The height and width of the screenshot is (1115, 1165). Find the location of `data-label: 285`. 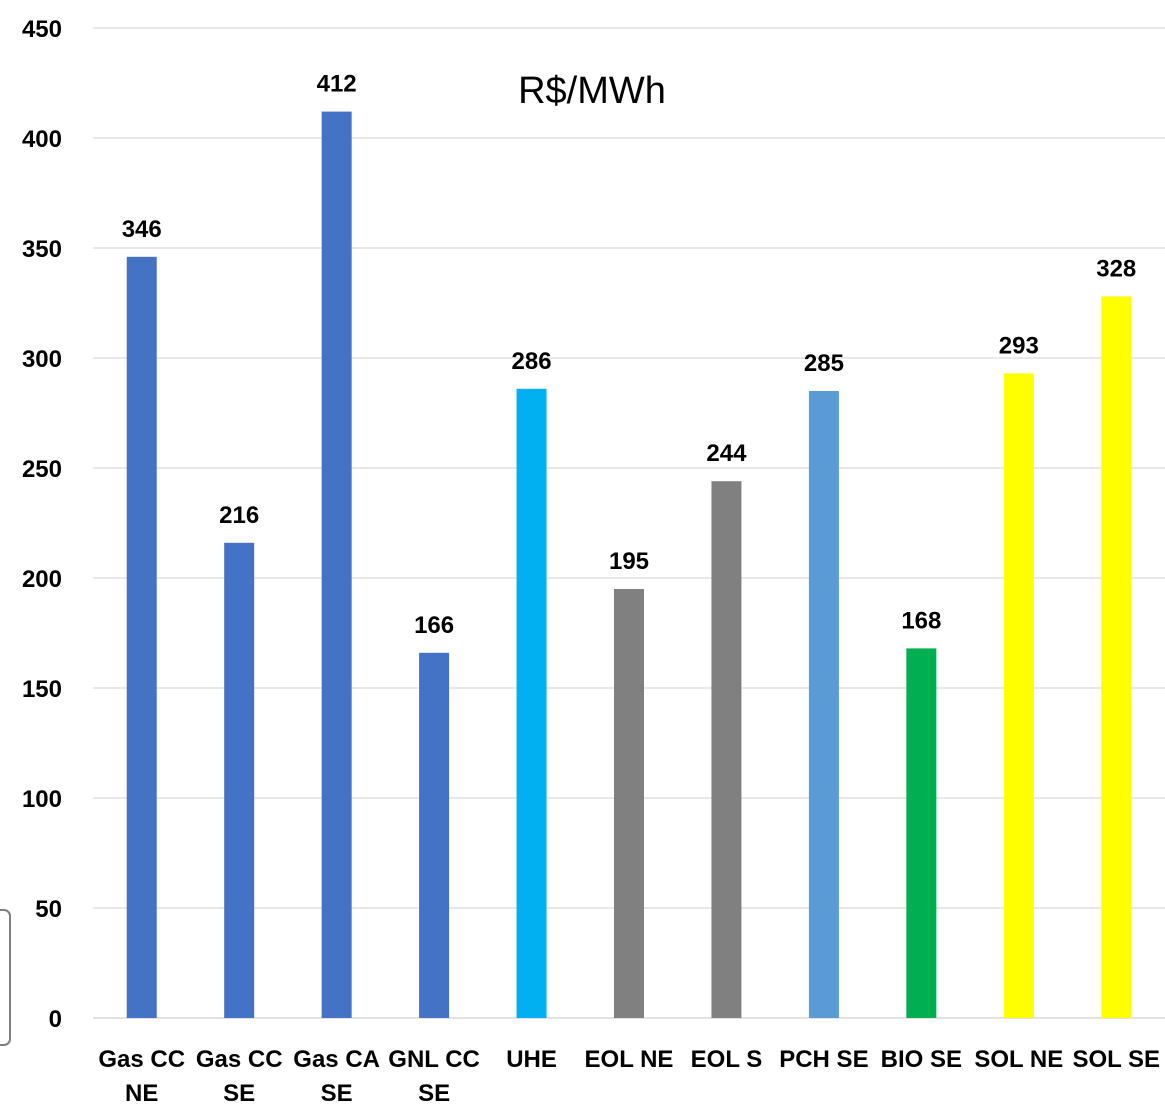

data-label: 285 is located at coordinates (824, 363).